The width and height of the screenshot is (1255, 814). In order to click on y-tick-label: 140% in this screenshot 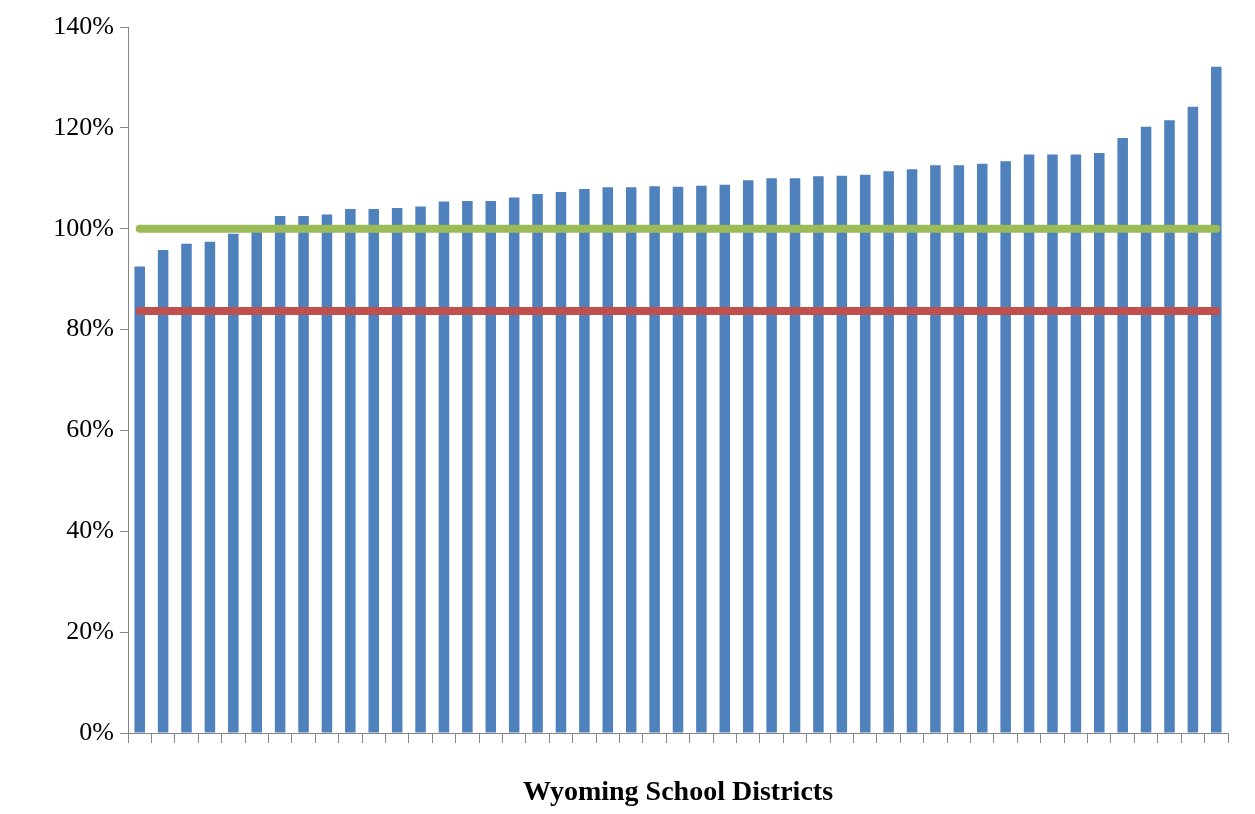, I will do `click(83, 25)`.